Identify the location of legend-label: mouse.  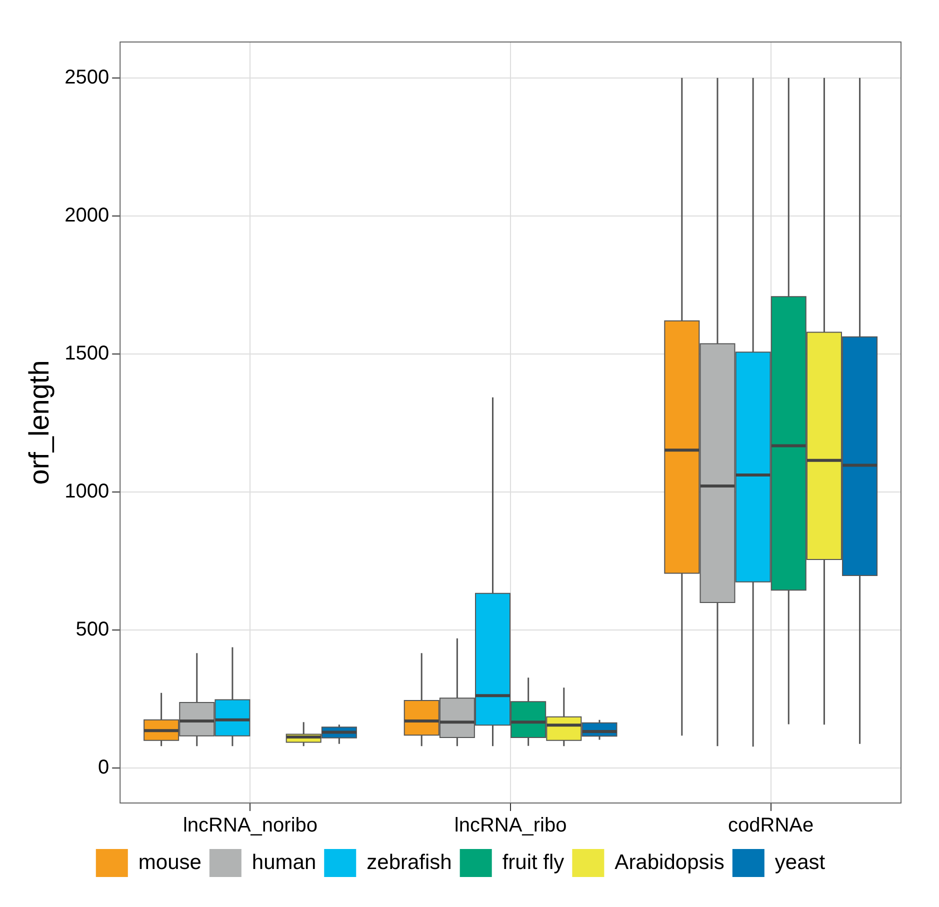
(170, 862).